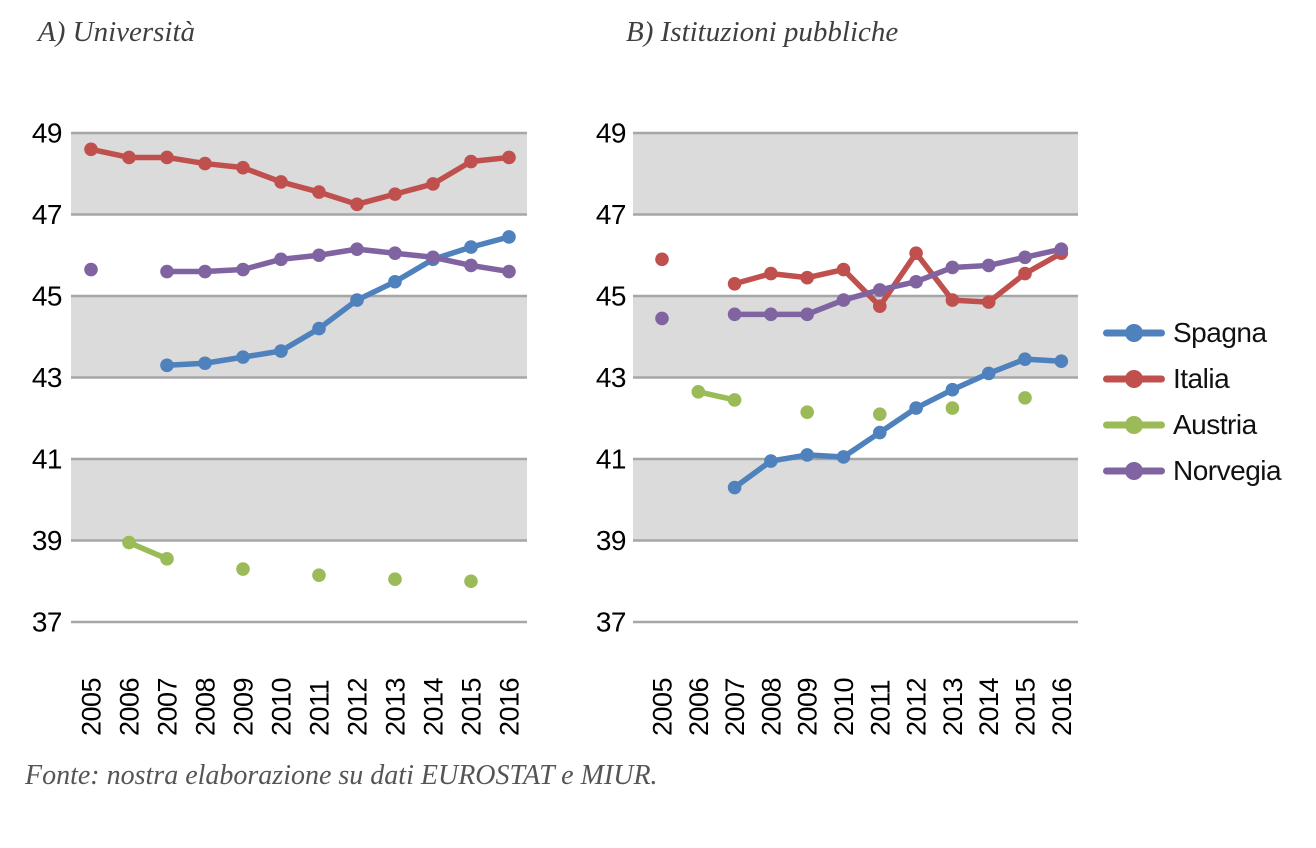 This screenshot has width=1316, height=848. What do you see at coordinates (1208, 379) in the screenshot?
I see `legend-item-italia: Italia` at bounding box center [1208, 379].